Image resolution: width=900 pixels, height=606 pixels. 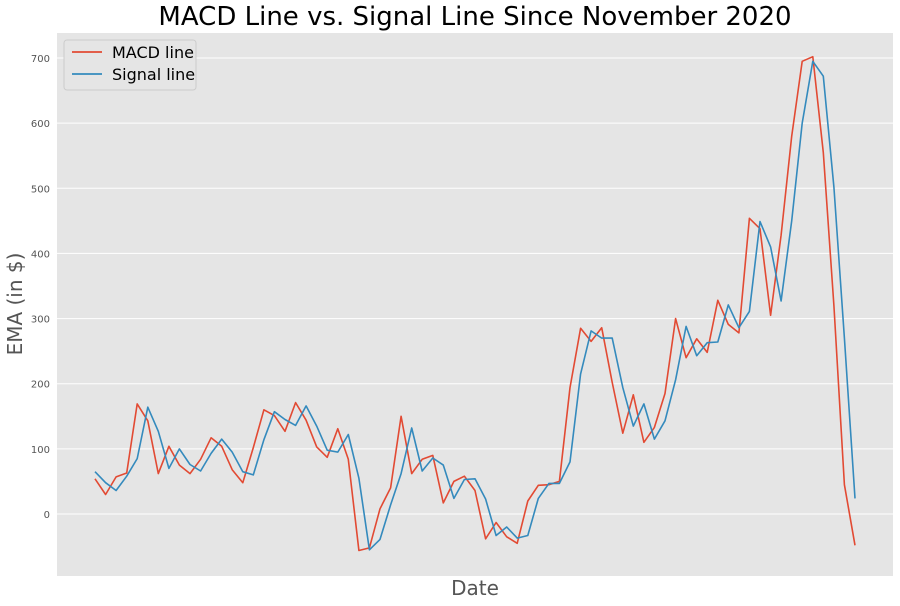 I want to click on y-axis-label: EMA (in $), so click(x=15, y=304).